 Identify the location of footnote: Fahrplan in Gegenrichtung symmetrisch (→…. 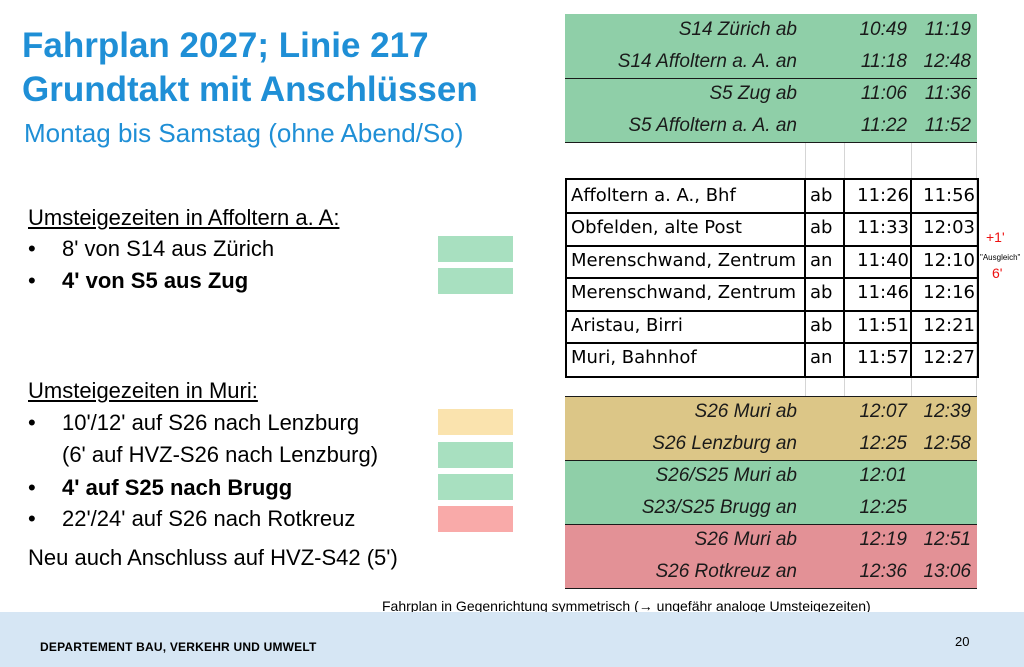
(626, 606).